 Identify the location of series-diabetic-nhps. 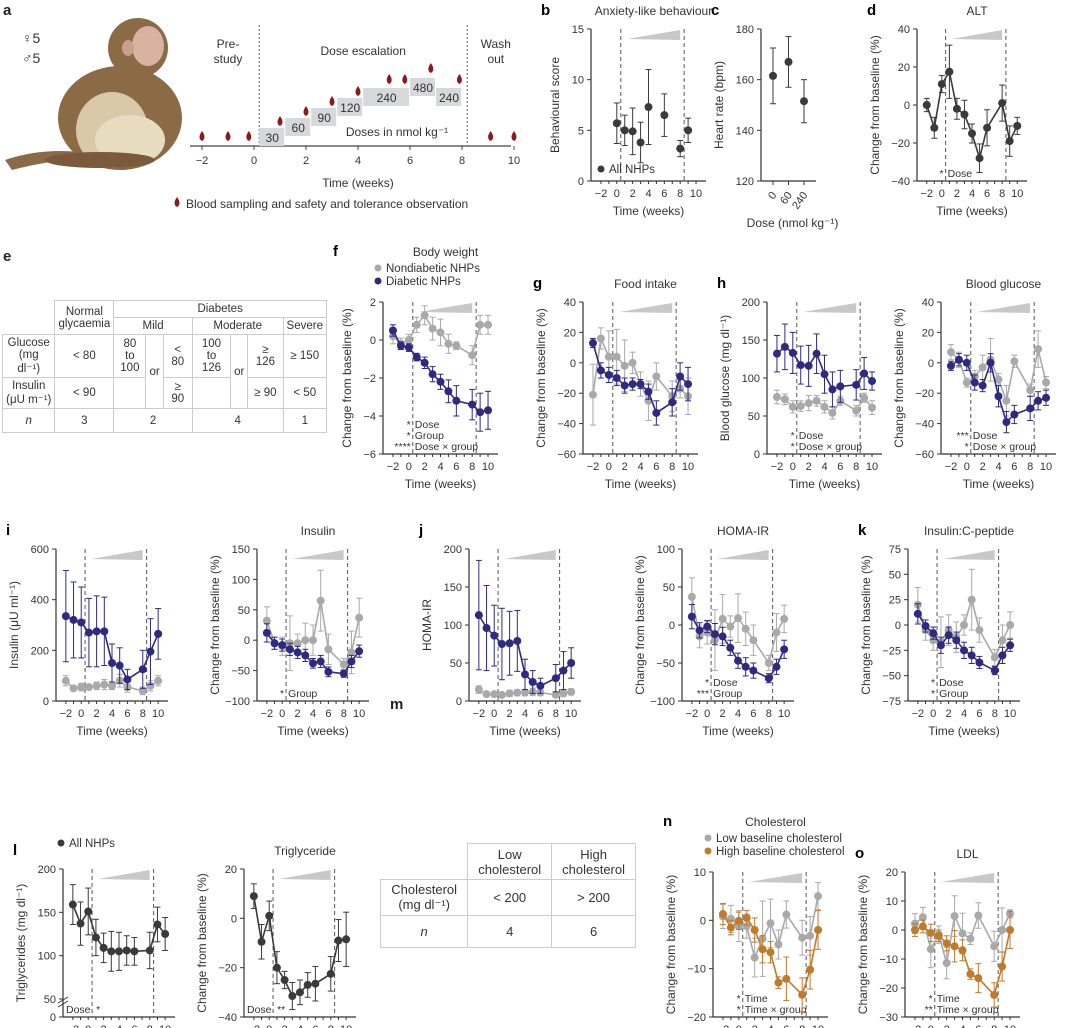
(964, 639).